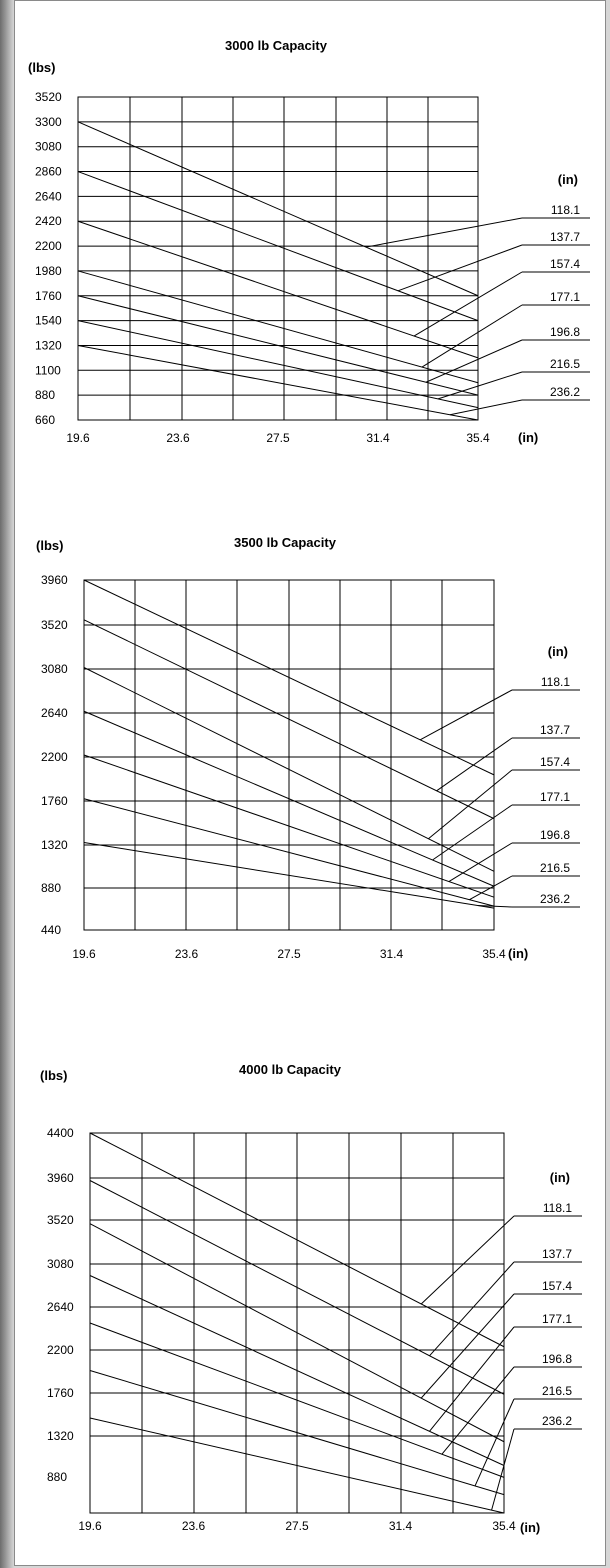 Image resolution: width=610 pixels, height=1568 pixels. Describe the element at coordinates (57, 1477) in the screenshot. I see `y-tick-label: 880` at that location.